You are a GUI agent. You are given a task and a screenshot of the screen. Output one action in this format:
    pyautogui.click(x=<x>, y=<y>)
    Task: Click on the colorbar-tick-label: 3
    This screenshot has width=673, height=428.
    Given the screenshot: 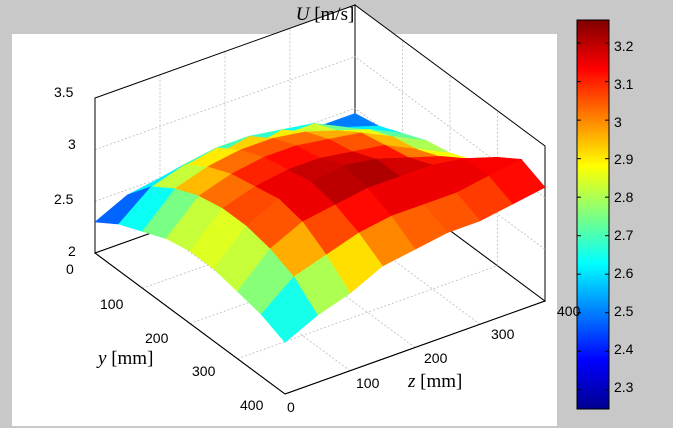 What is the action you would take?
    pyautogui.click(x=618, y=122)
    